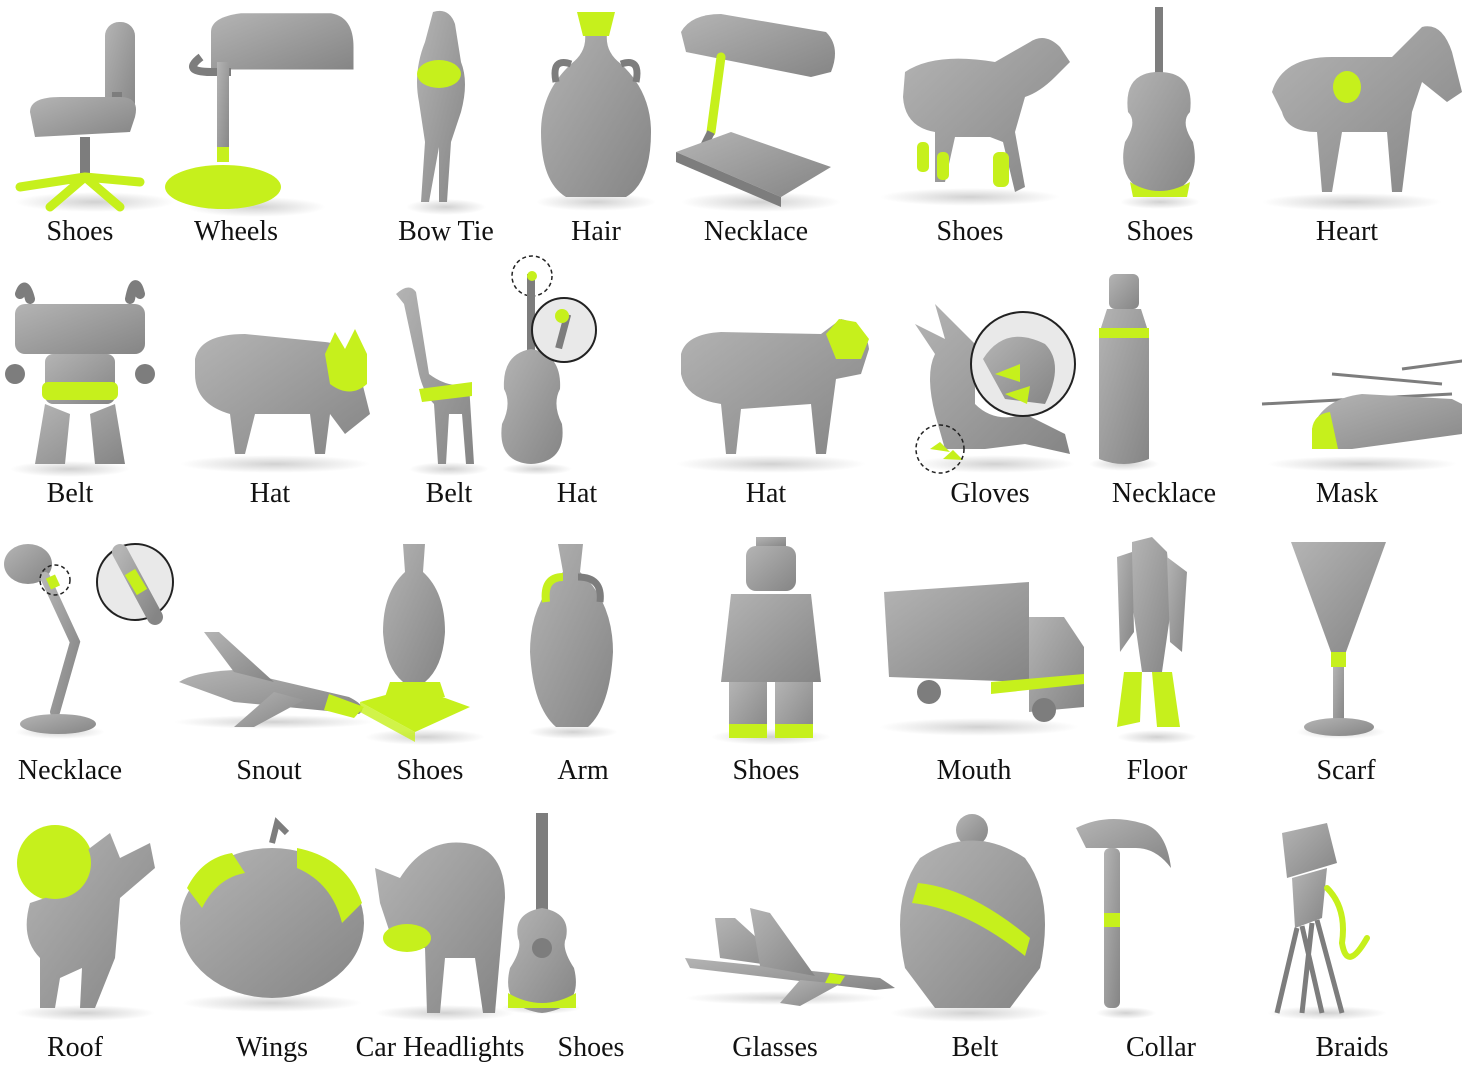 Image resolution: width=1462 pixels, height=1071 pixels. Describe the element at coordinates (970, 918) in the screenshot. I see `shape-baymax` at that location.